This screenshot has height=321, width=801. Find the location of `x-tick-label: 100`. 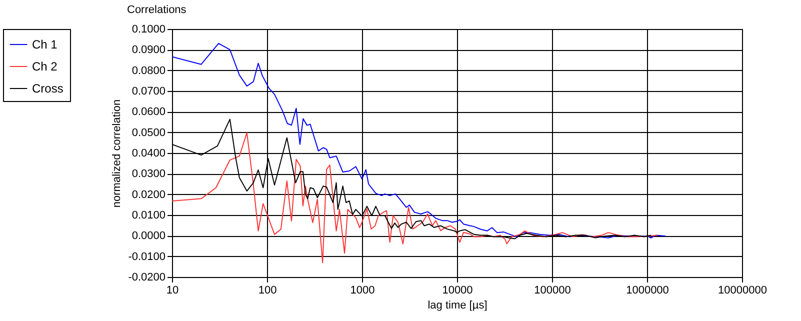

x-tick-label: 100 is located at coordinates (267, 290).